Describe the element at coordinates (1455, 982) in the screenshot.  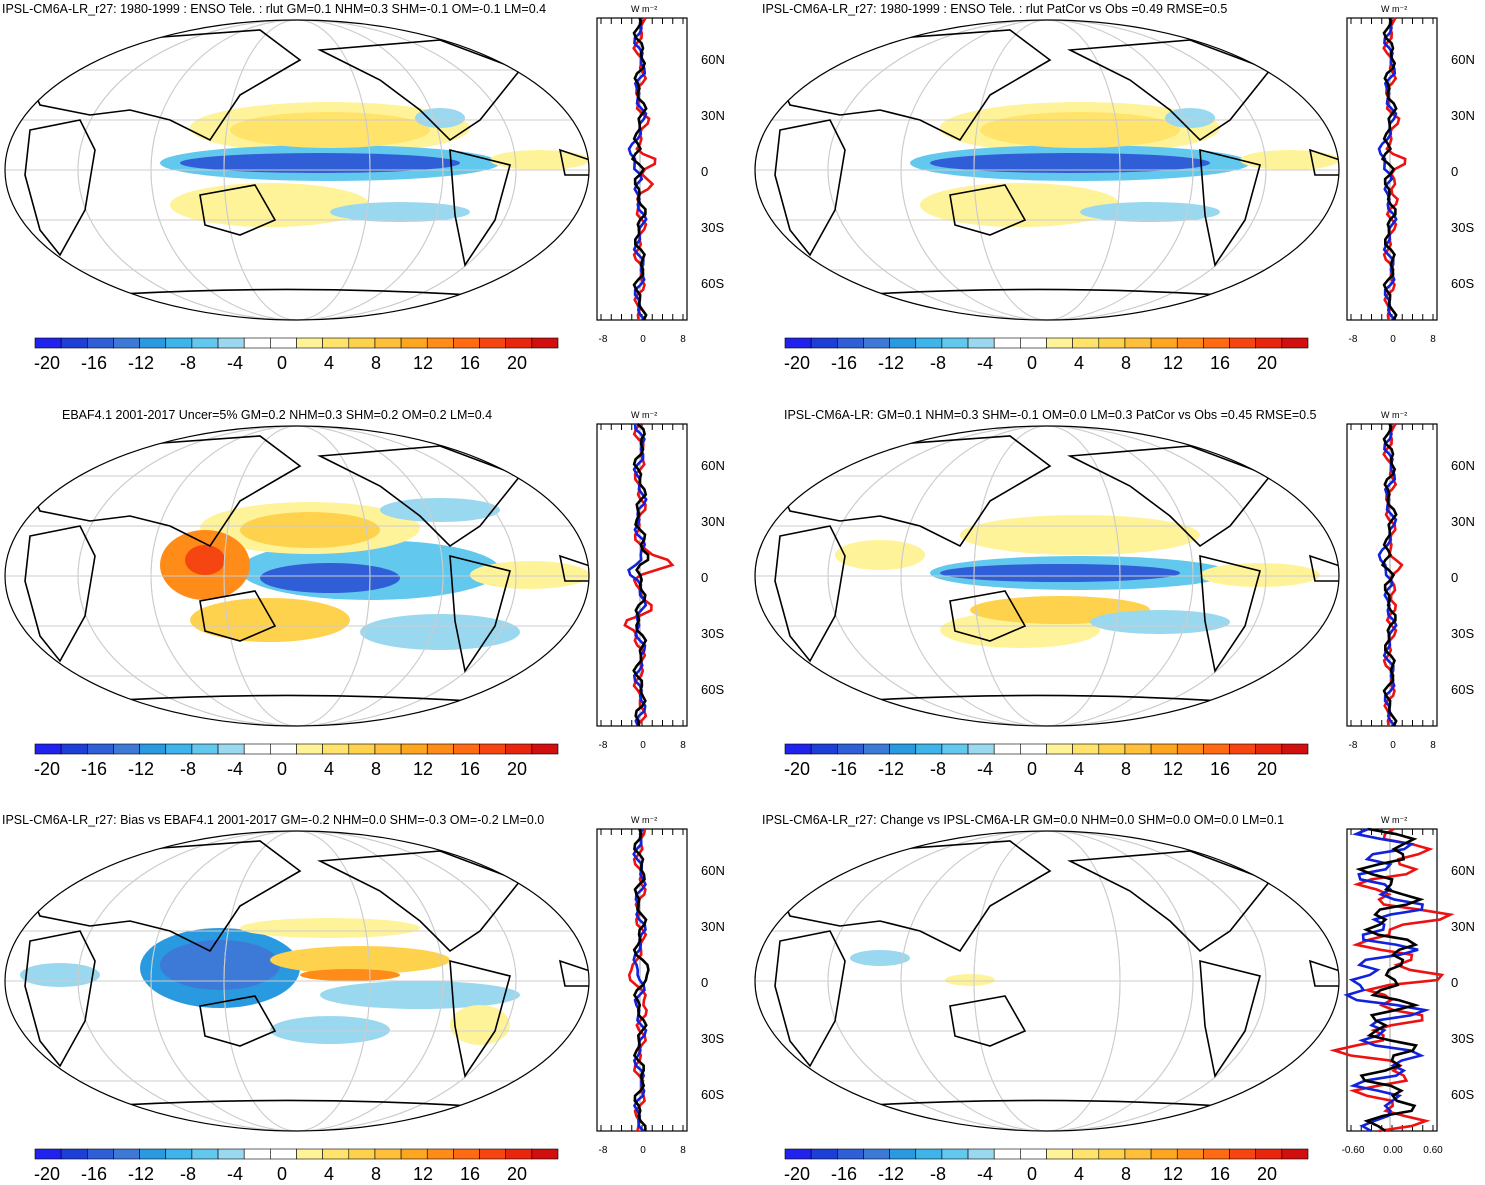
I see `latitude-label: 0` at that location.